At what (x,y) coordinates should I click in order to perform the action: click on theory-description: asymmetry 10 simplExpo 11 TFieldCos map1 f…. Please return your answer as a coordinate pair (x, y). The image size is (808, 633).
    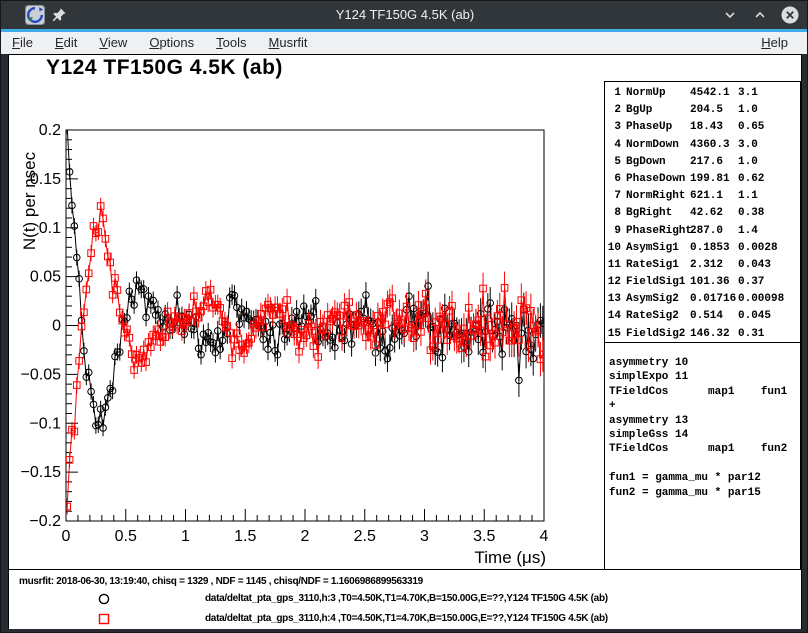
    Looking at the image, I should click on (702, 456).